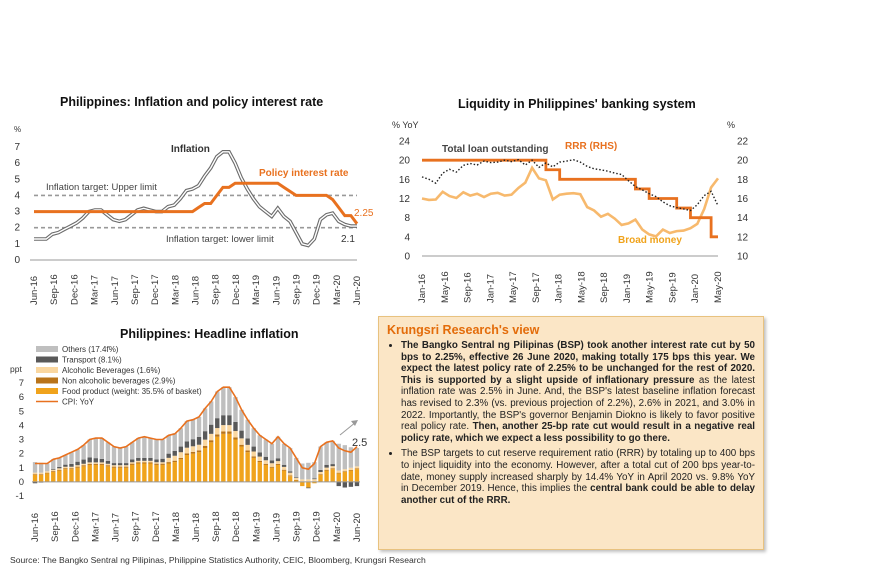  What do you see at coordinates (175, 290) in the screenshot?
I see `x-tick-label: Mar-18` at bounding box center [175, 290].